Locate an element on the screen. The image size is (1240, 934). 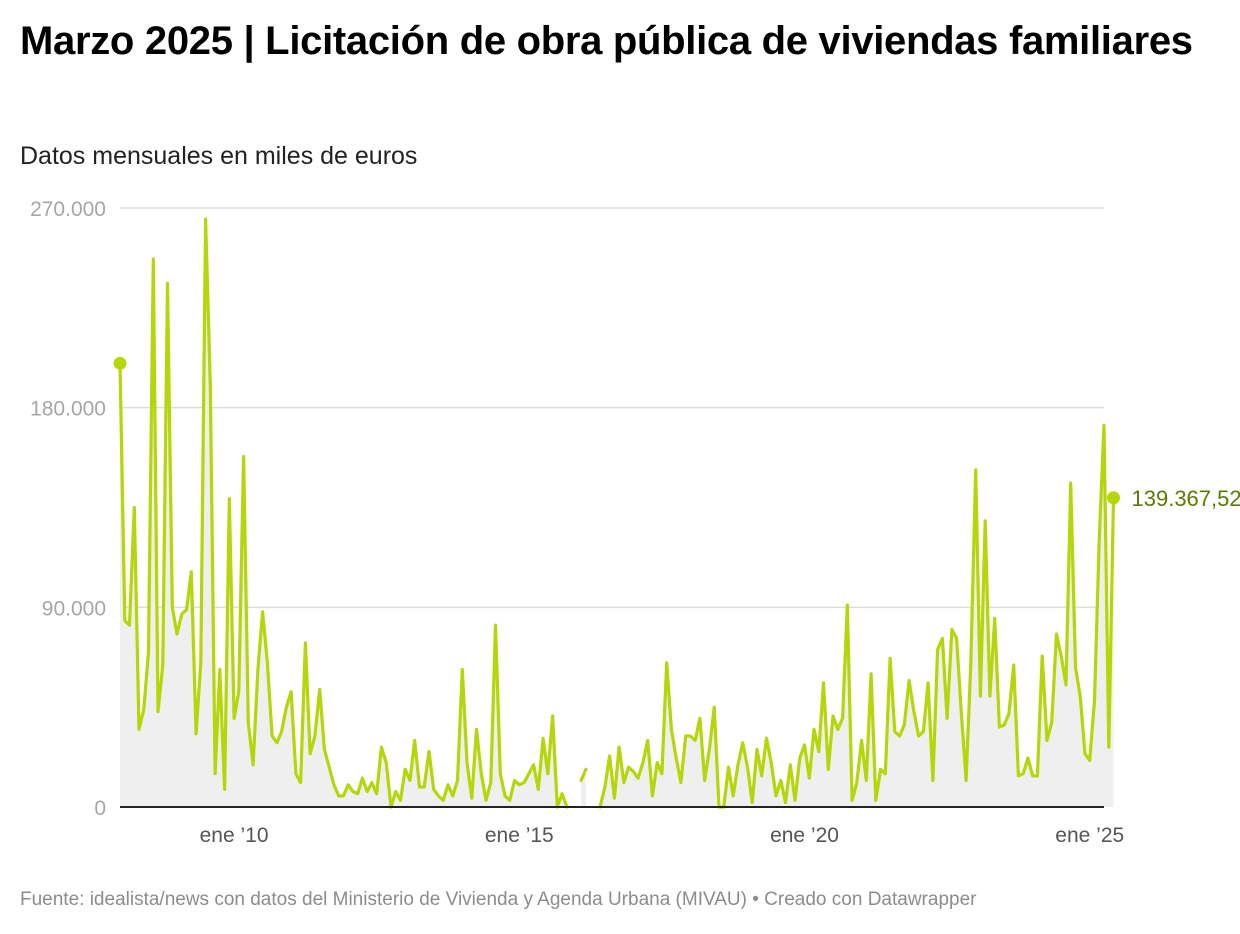
y-axis: 0 90.000 180.000 270.000 is located at coordinates (68, 509).